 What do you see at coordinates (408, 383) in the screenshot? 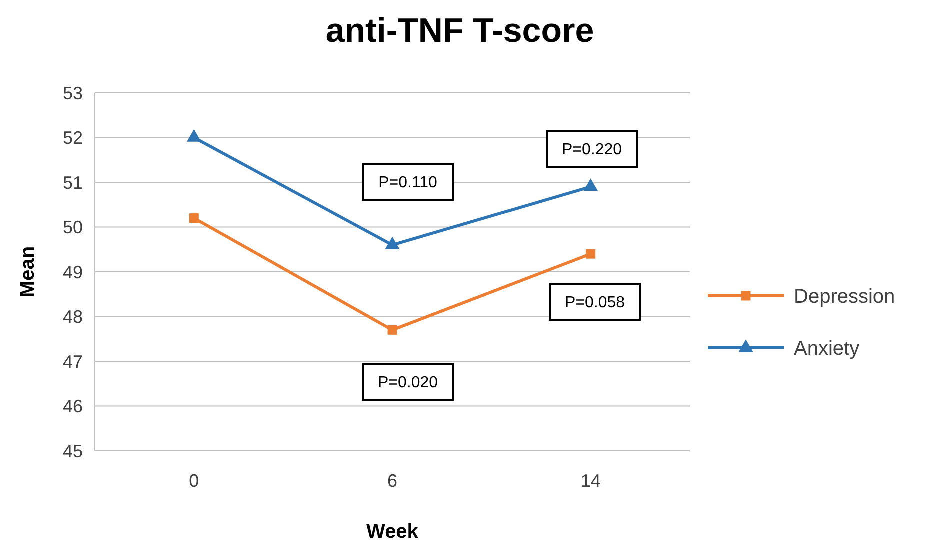
I see `annotation: P=0.020` at bounding box center [408, 383].